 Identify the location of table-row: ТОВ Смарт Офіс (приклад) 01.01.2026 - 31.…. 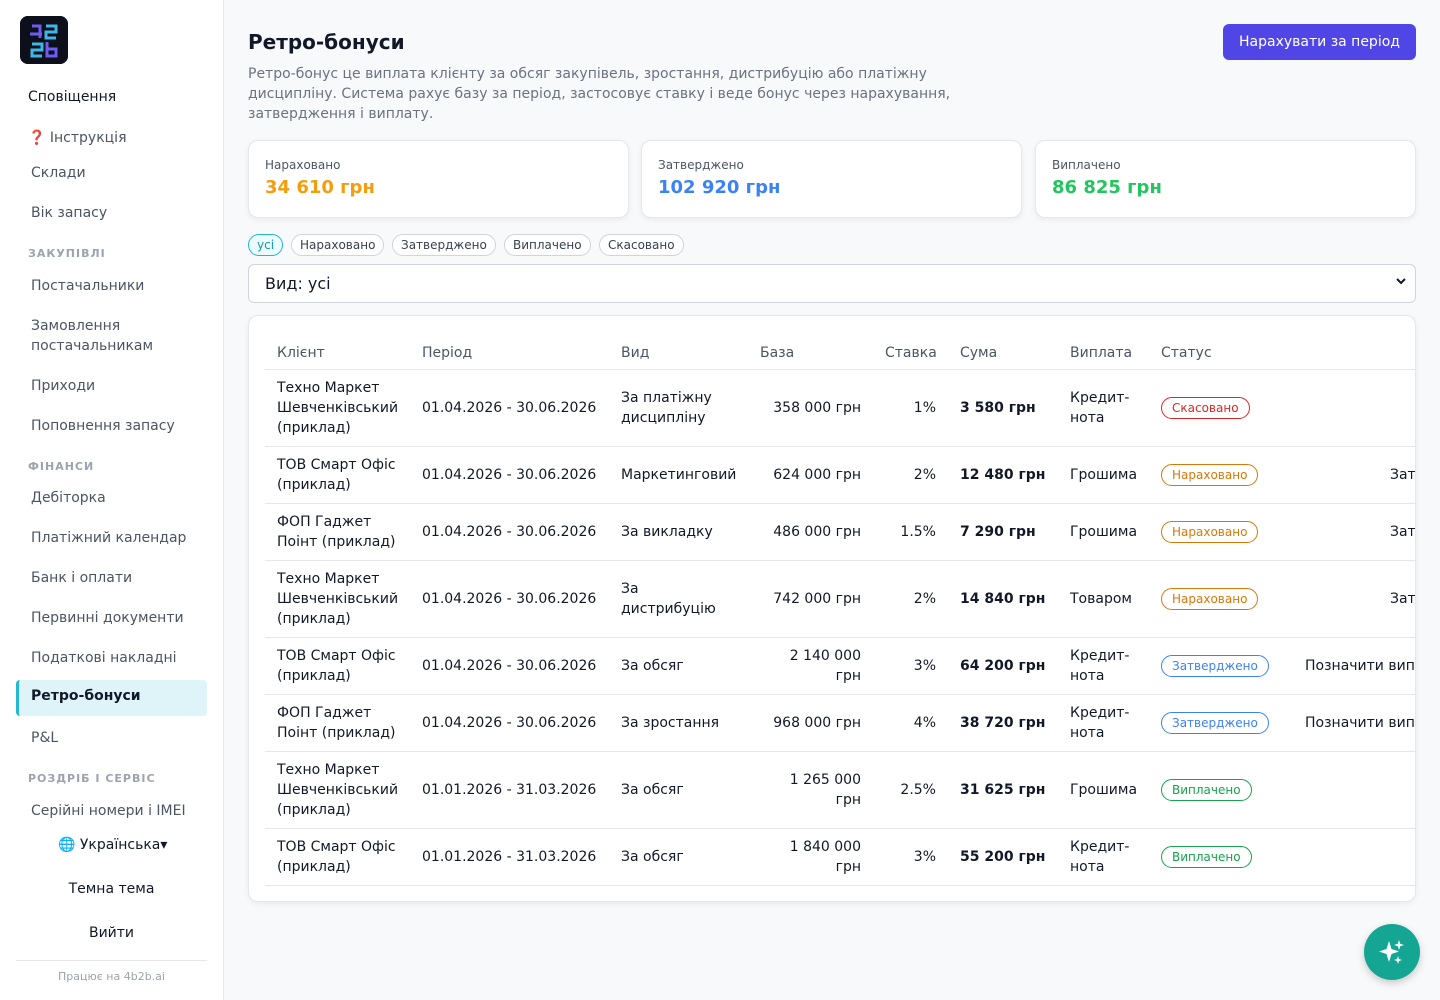
(840, 857).